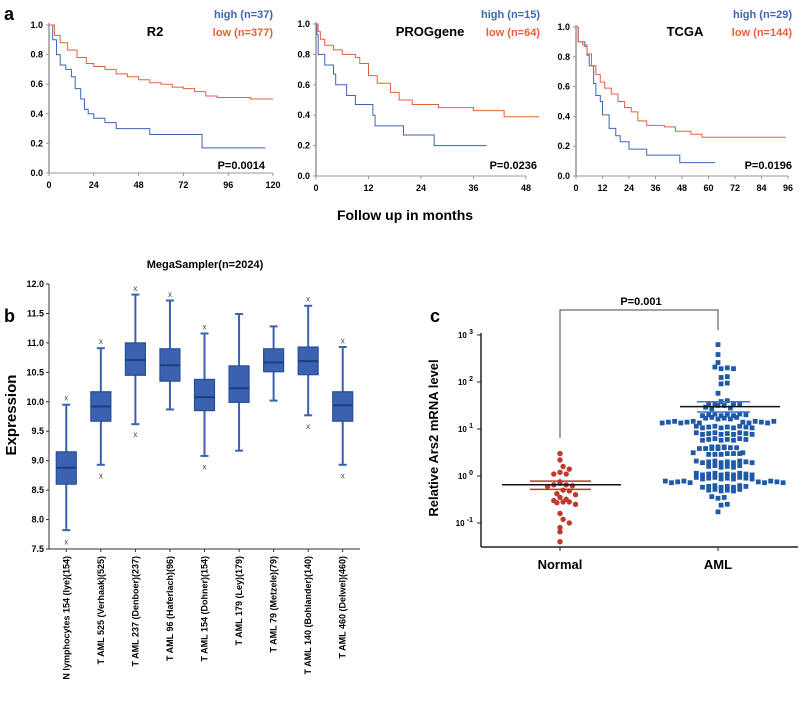 The height and width of the screenshot is (702, 800). Describe the element at coordinates (139, 185) in the screenshot. I see `km-x-tick-label: 48` at that location.